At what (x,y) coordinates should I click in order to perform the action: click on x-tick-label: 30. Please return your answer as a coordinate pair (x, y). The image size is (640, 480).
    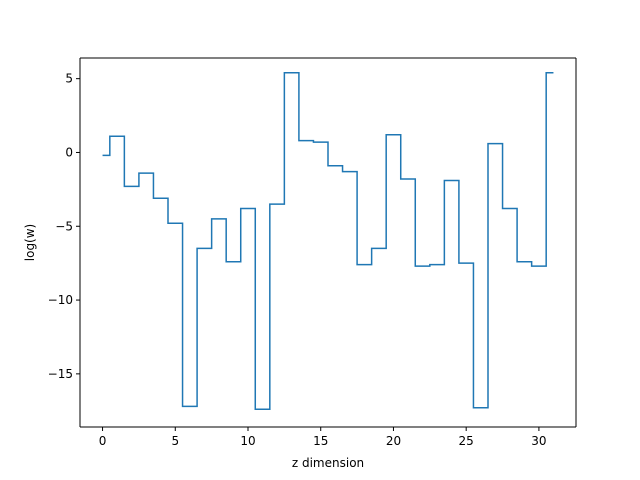
    Looking at the image, I should click on (538, 441).